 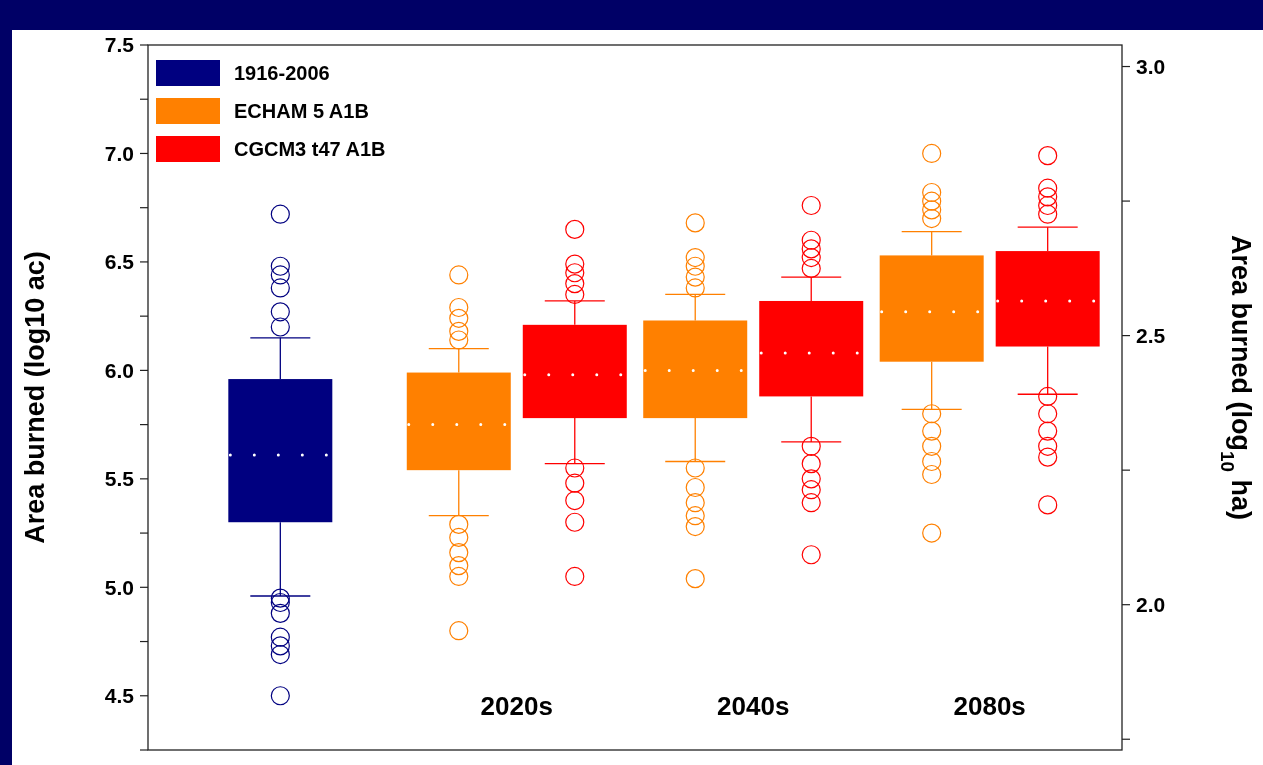 I want to click on y-tick-label: 7.0, so click(x=119, y=153).